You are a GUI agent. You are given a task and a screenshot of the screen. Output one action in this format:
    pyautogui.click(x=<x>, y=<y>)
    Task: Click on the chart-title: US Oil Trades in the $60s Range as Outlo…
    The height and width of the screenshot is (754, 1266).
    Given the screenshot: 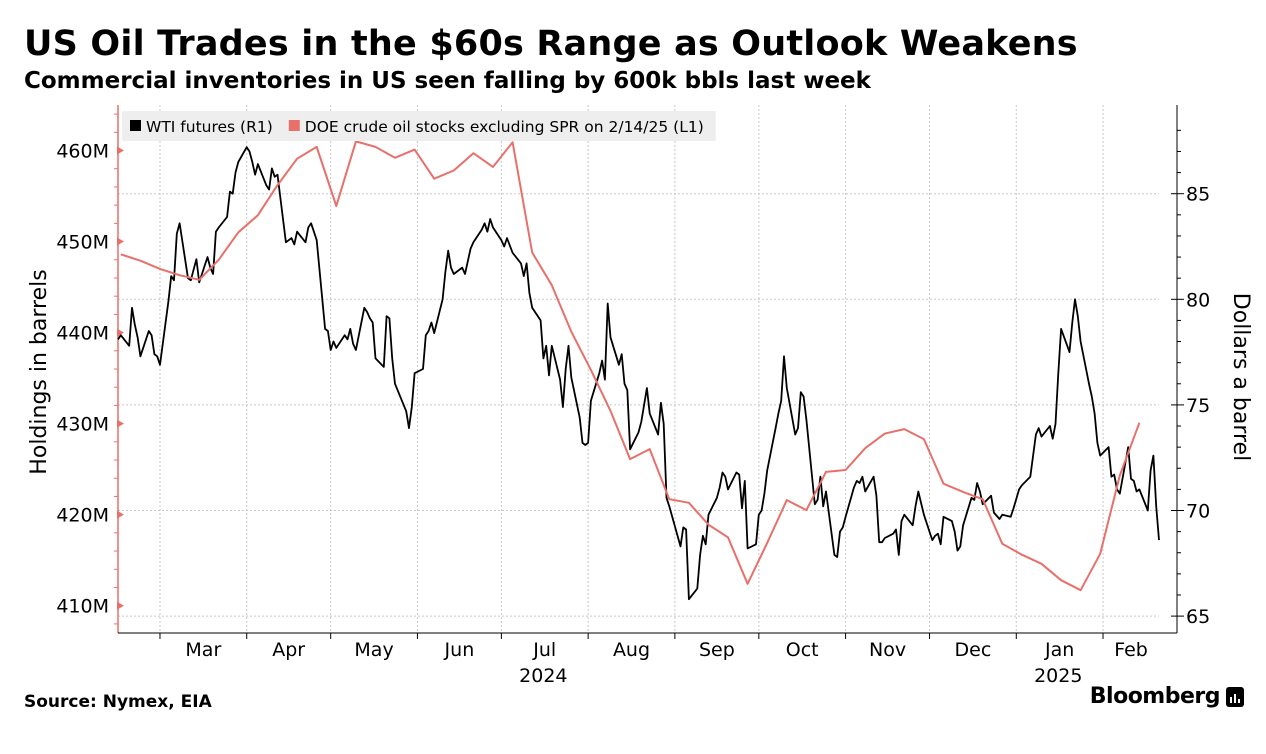 What is the action you would take?
    pyautogui.click(x=551, y=44)
    